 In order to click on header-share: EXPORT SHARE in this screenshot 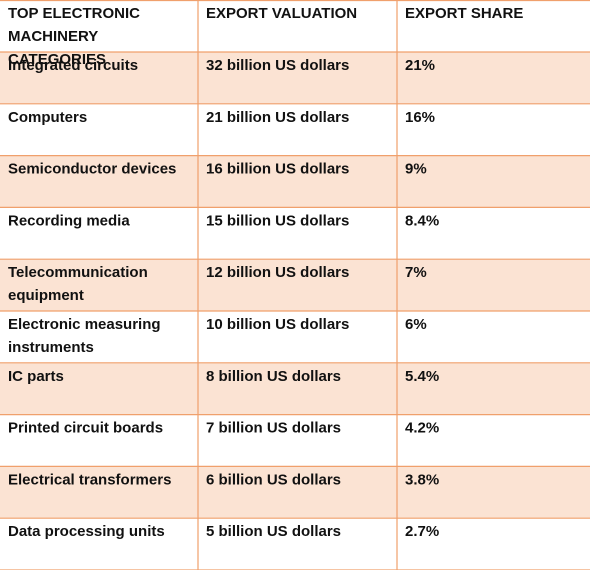, I will do `click(464, 13)`.